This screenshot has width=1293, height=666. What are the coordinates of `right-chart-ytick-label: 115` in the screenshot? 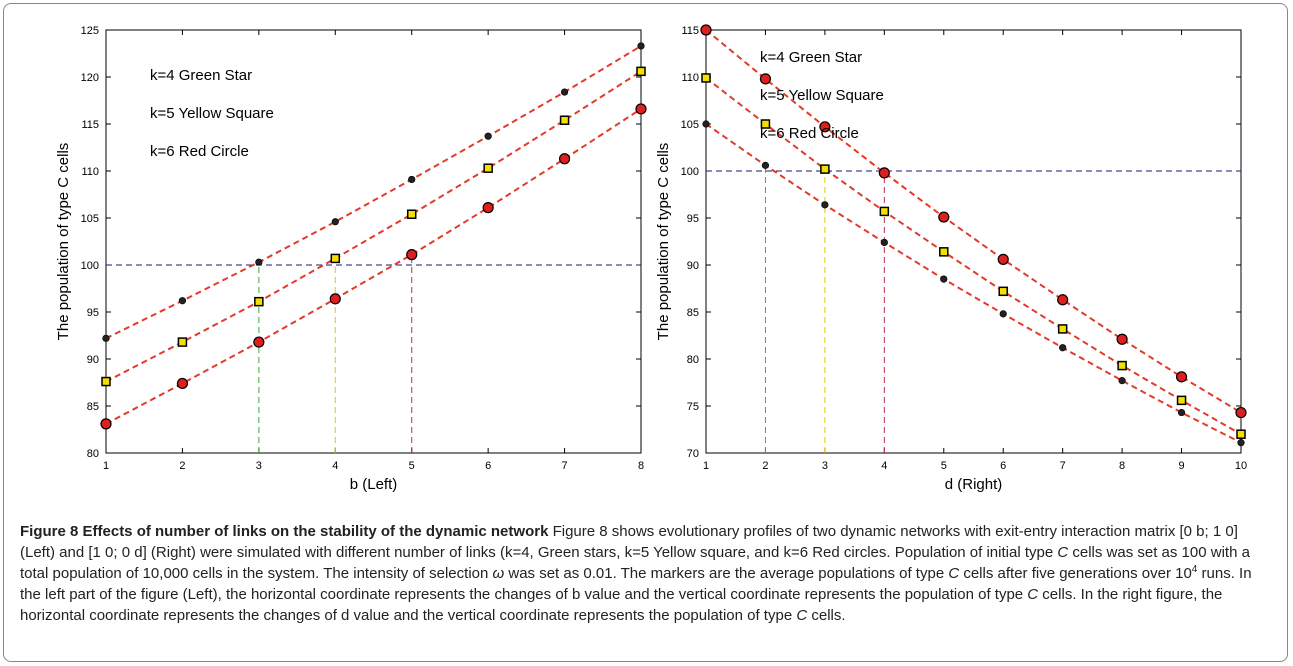 It's located at (690, 31).